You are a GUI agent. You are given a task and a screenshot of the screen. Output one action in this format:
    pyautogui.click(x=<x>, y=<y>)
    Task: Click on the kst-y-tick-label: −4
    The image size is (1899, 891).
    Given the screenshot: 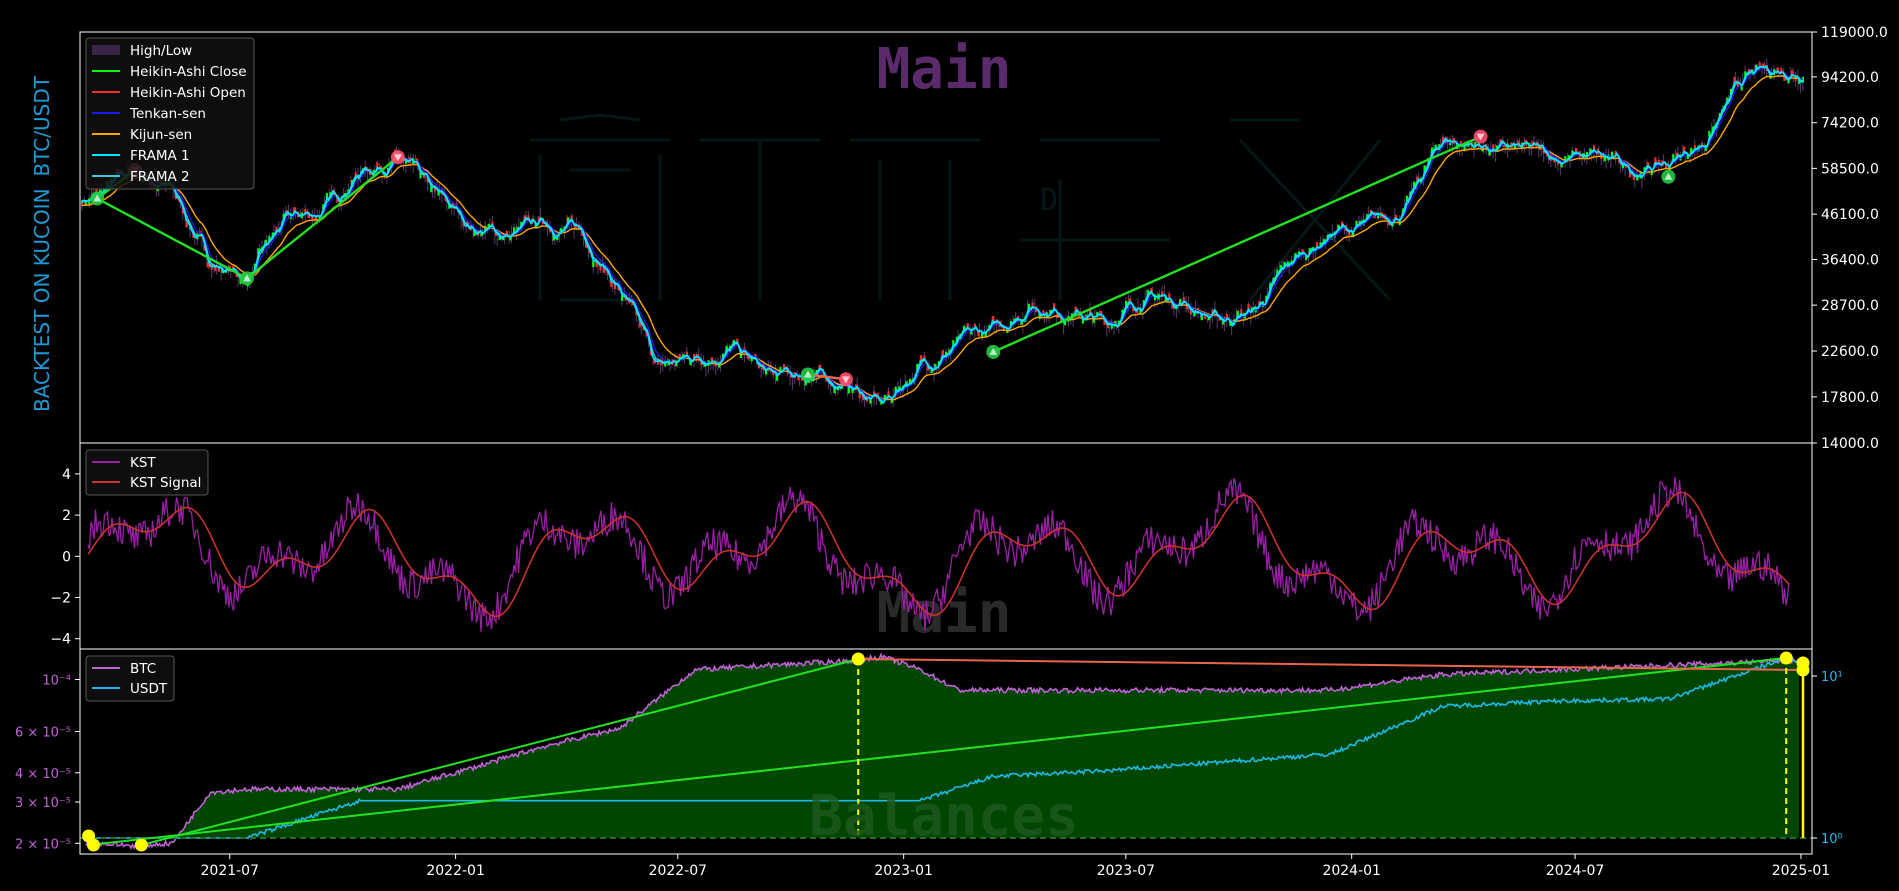 What is the action you would take?
    pyautogui.click(x=60, y=640)
    